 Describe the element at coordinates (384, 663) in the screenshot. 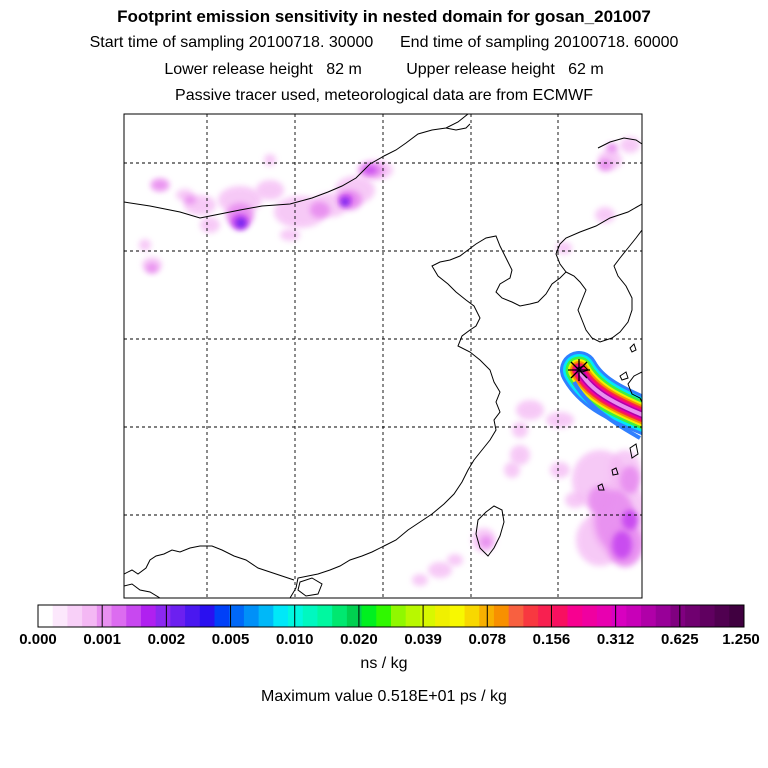

I see `colorbar-unit: ns / kg` at that location.